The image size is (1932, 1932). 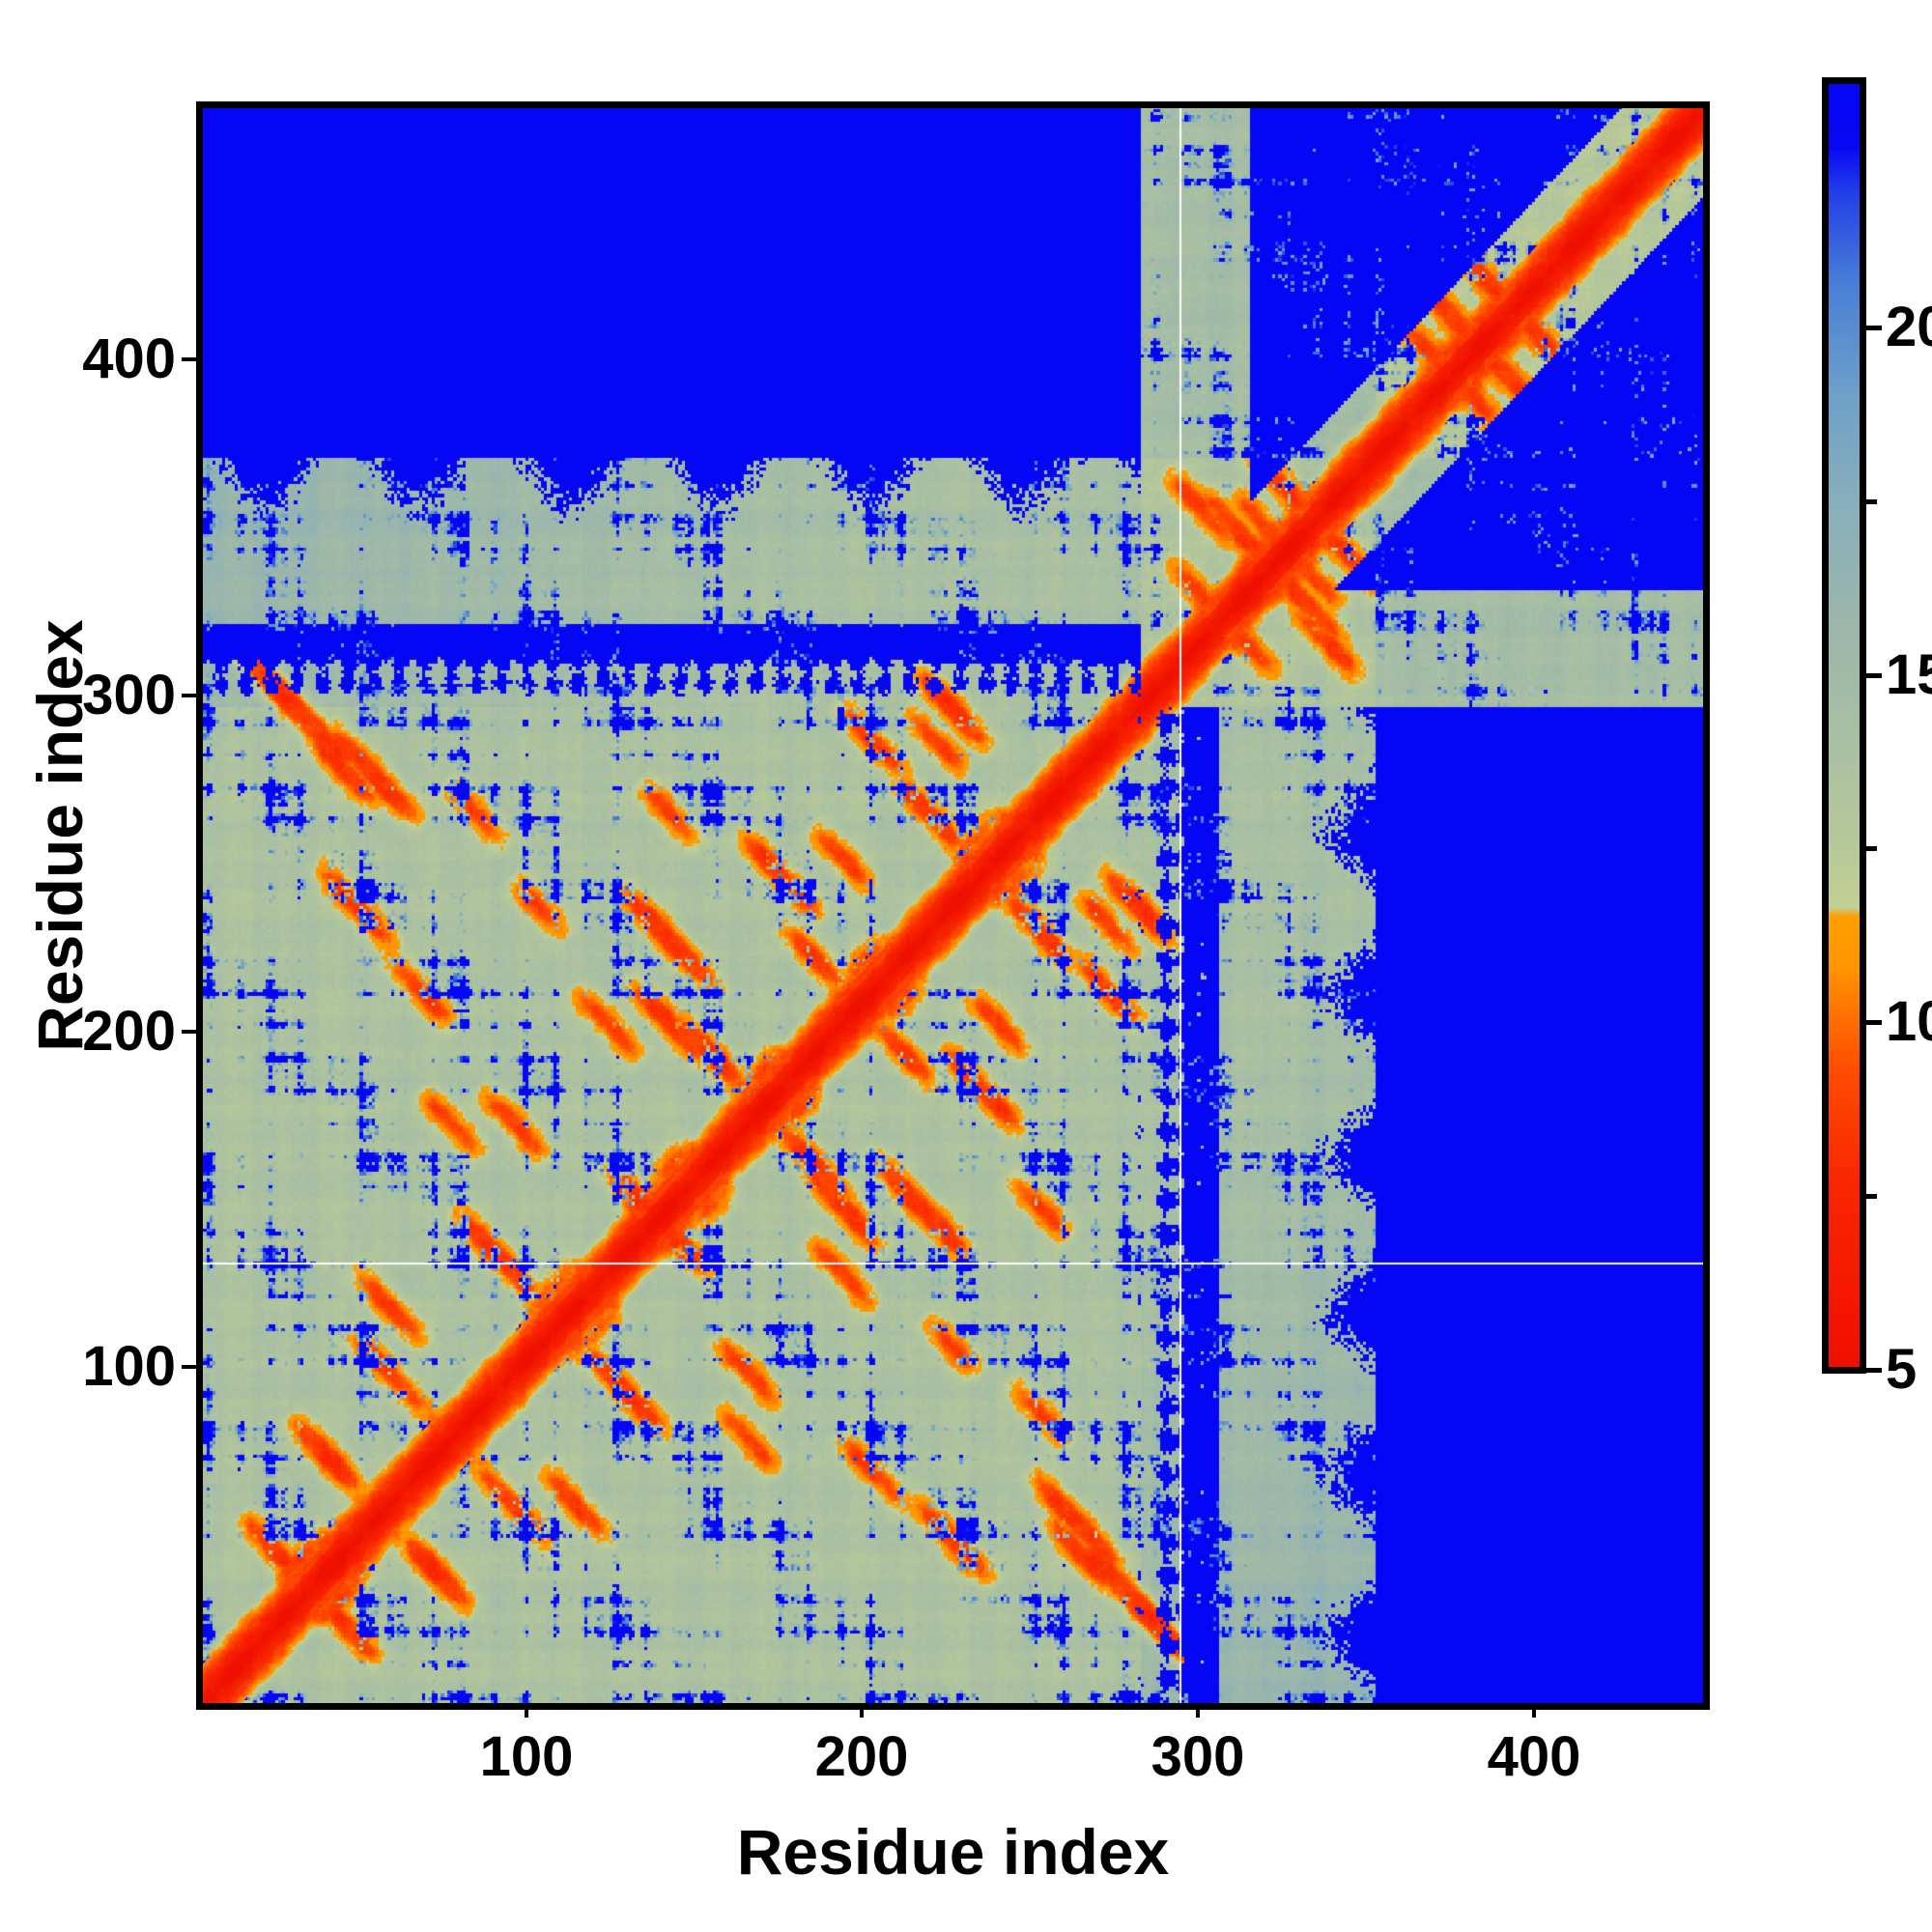 What do you see at coordinates (1909, 674) in the screenshot?
I see `colorbar-label-15: 15` at bounding box center [1909, 674].